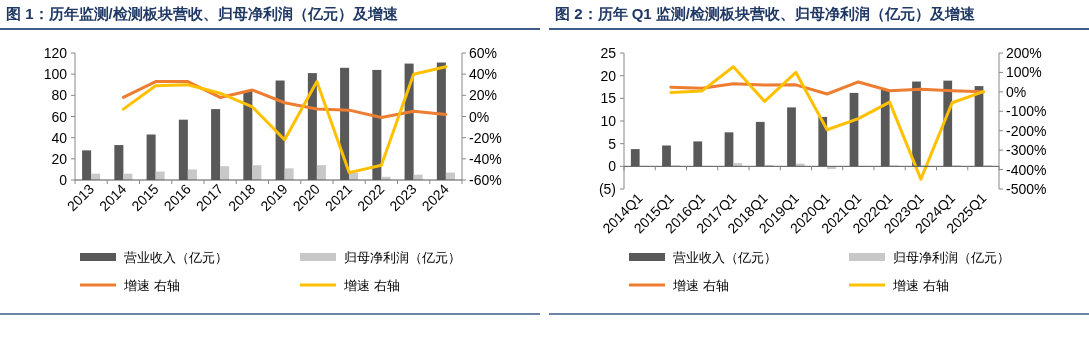 The image size is (1089, 338). What do you see at coordinates (612, 143) in the screenshot?
I see `y-tick-label: 5` at bounding box center [612, 143].